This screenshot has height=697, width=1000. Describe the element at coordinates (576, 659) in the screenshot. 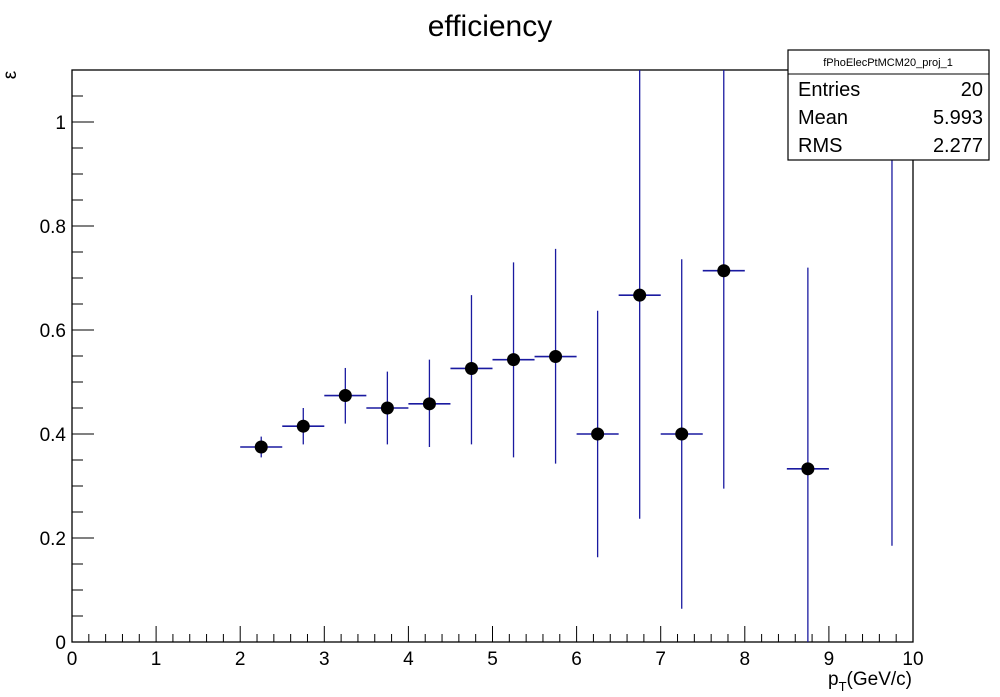

I see `x-tick-label: 6` at that location.